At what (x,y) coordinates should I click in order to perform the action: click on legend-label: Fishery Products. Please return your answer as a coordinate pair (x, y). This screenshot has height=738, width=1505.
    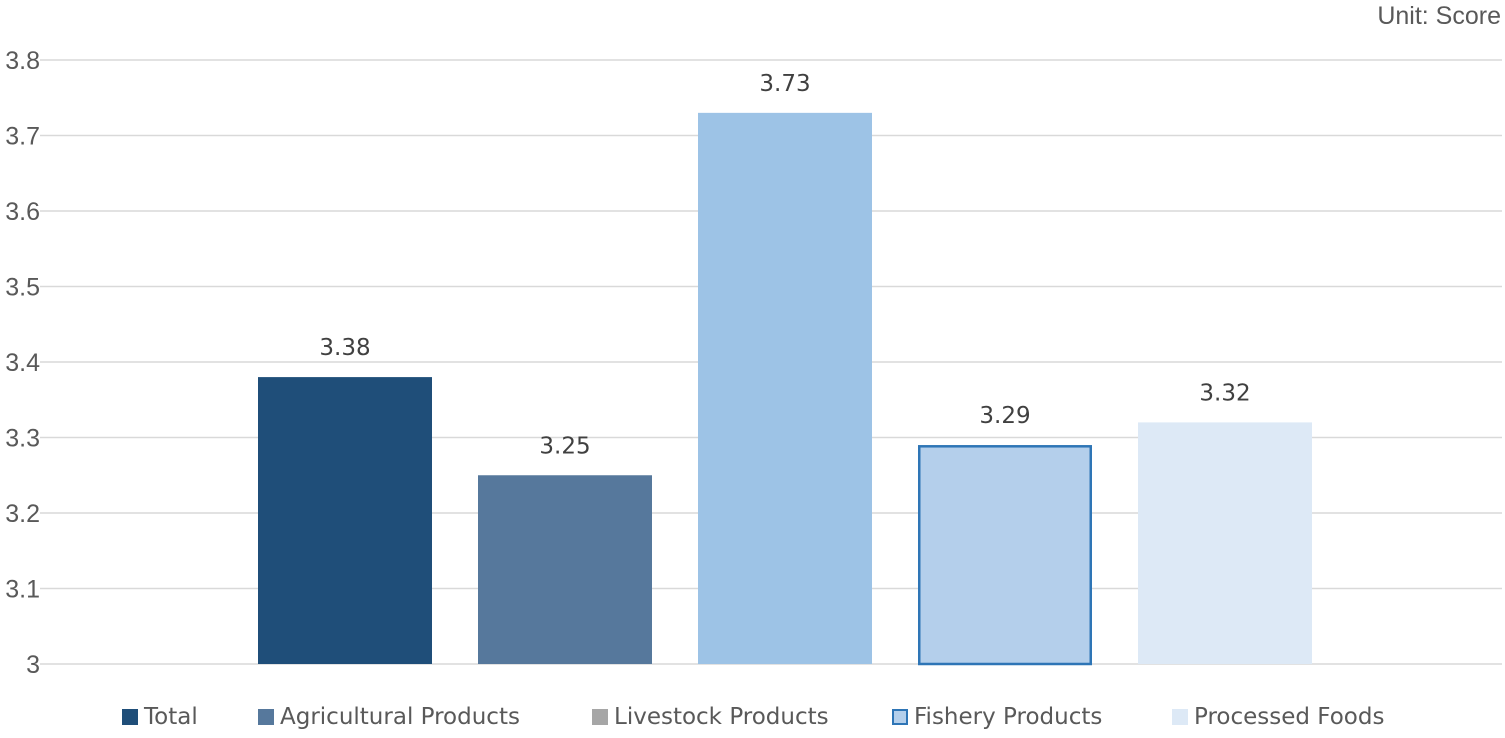
    Looking at the image, I should click on (1008, 717).